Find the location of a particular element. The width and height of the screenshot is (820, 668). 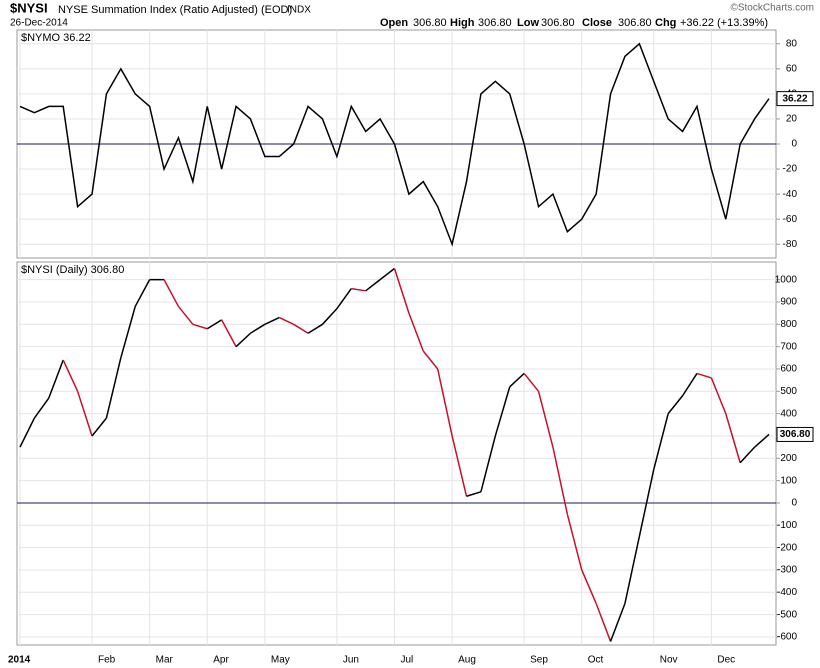

ohlc-label: Chg is located at coordinates (665, 23).